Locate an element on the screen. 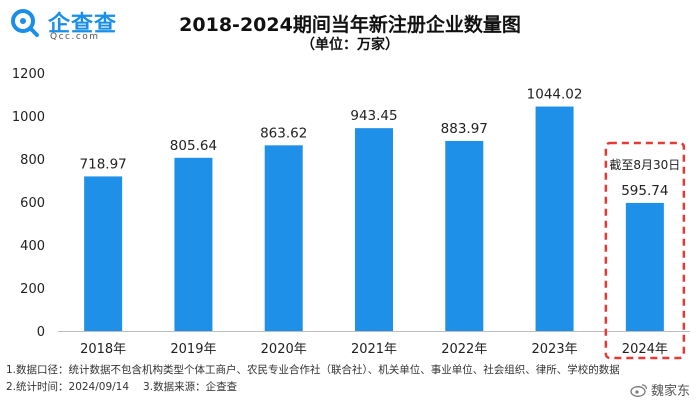  x-tick-label: 2023年 is located at coordinates (555, 349).